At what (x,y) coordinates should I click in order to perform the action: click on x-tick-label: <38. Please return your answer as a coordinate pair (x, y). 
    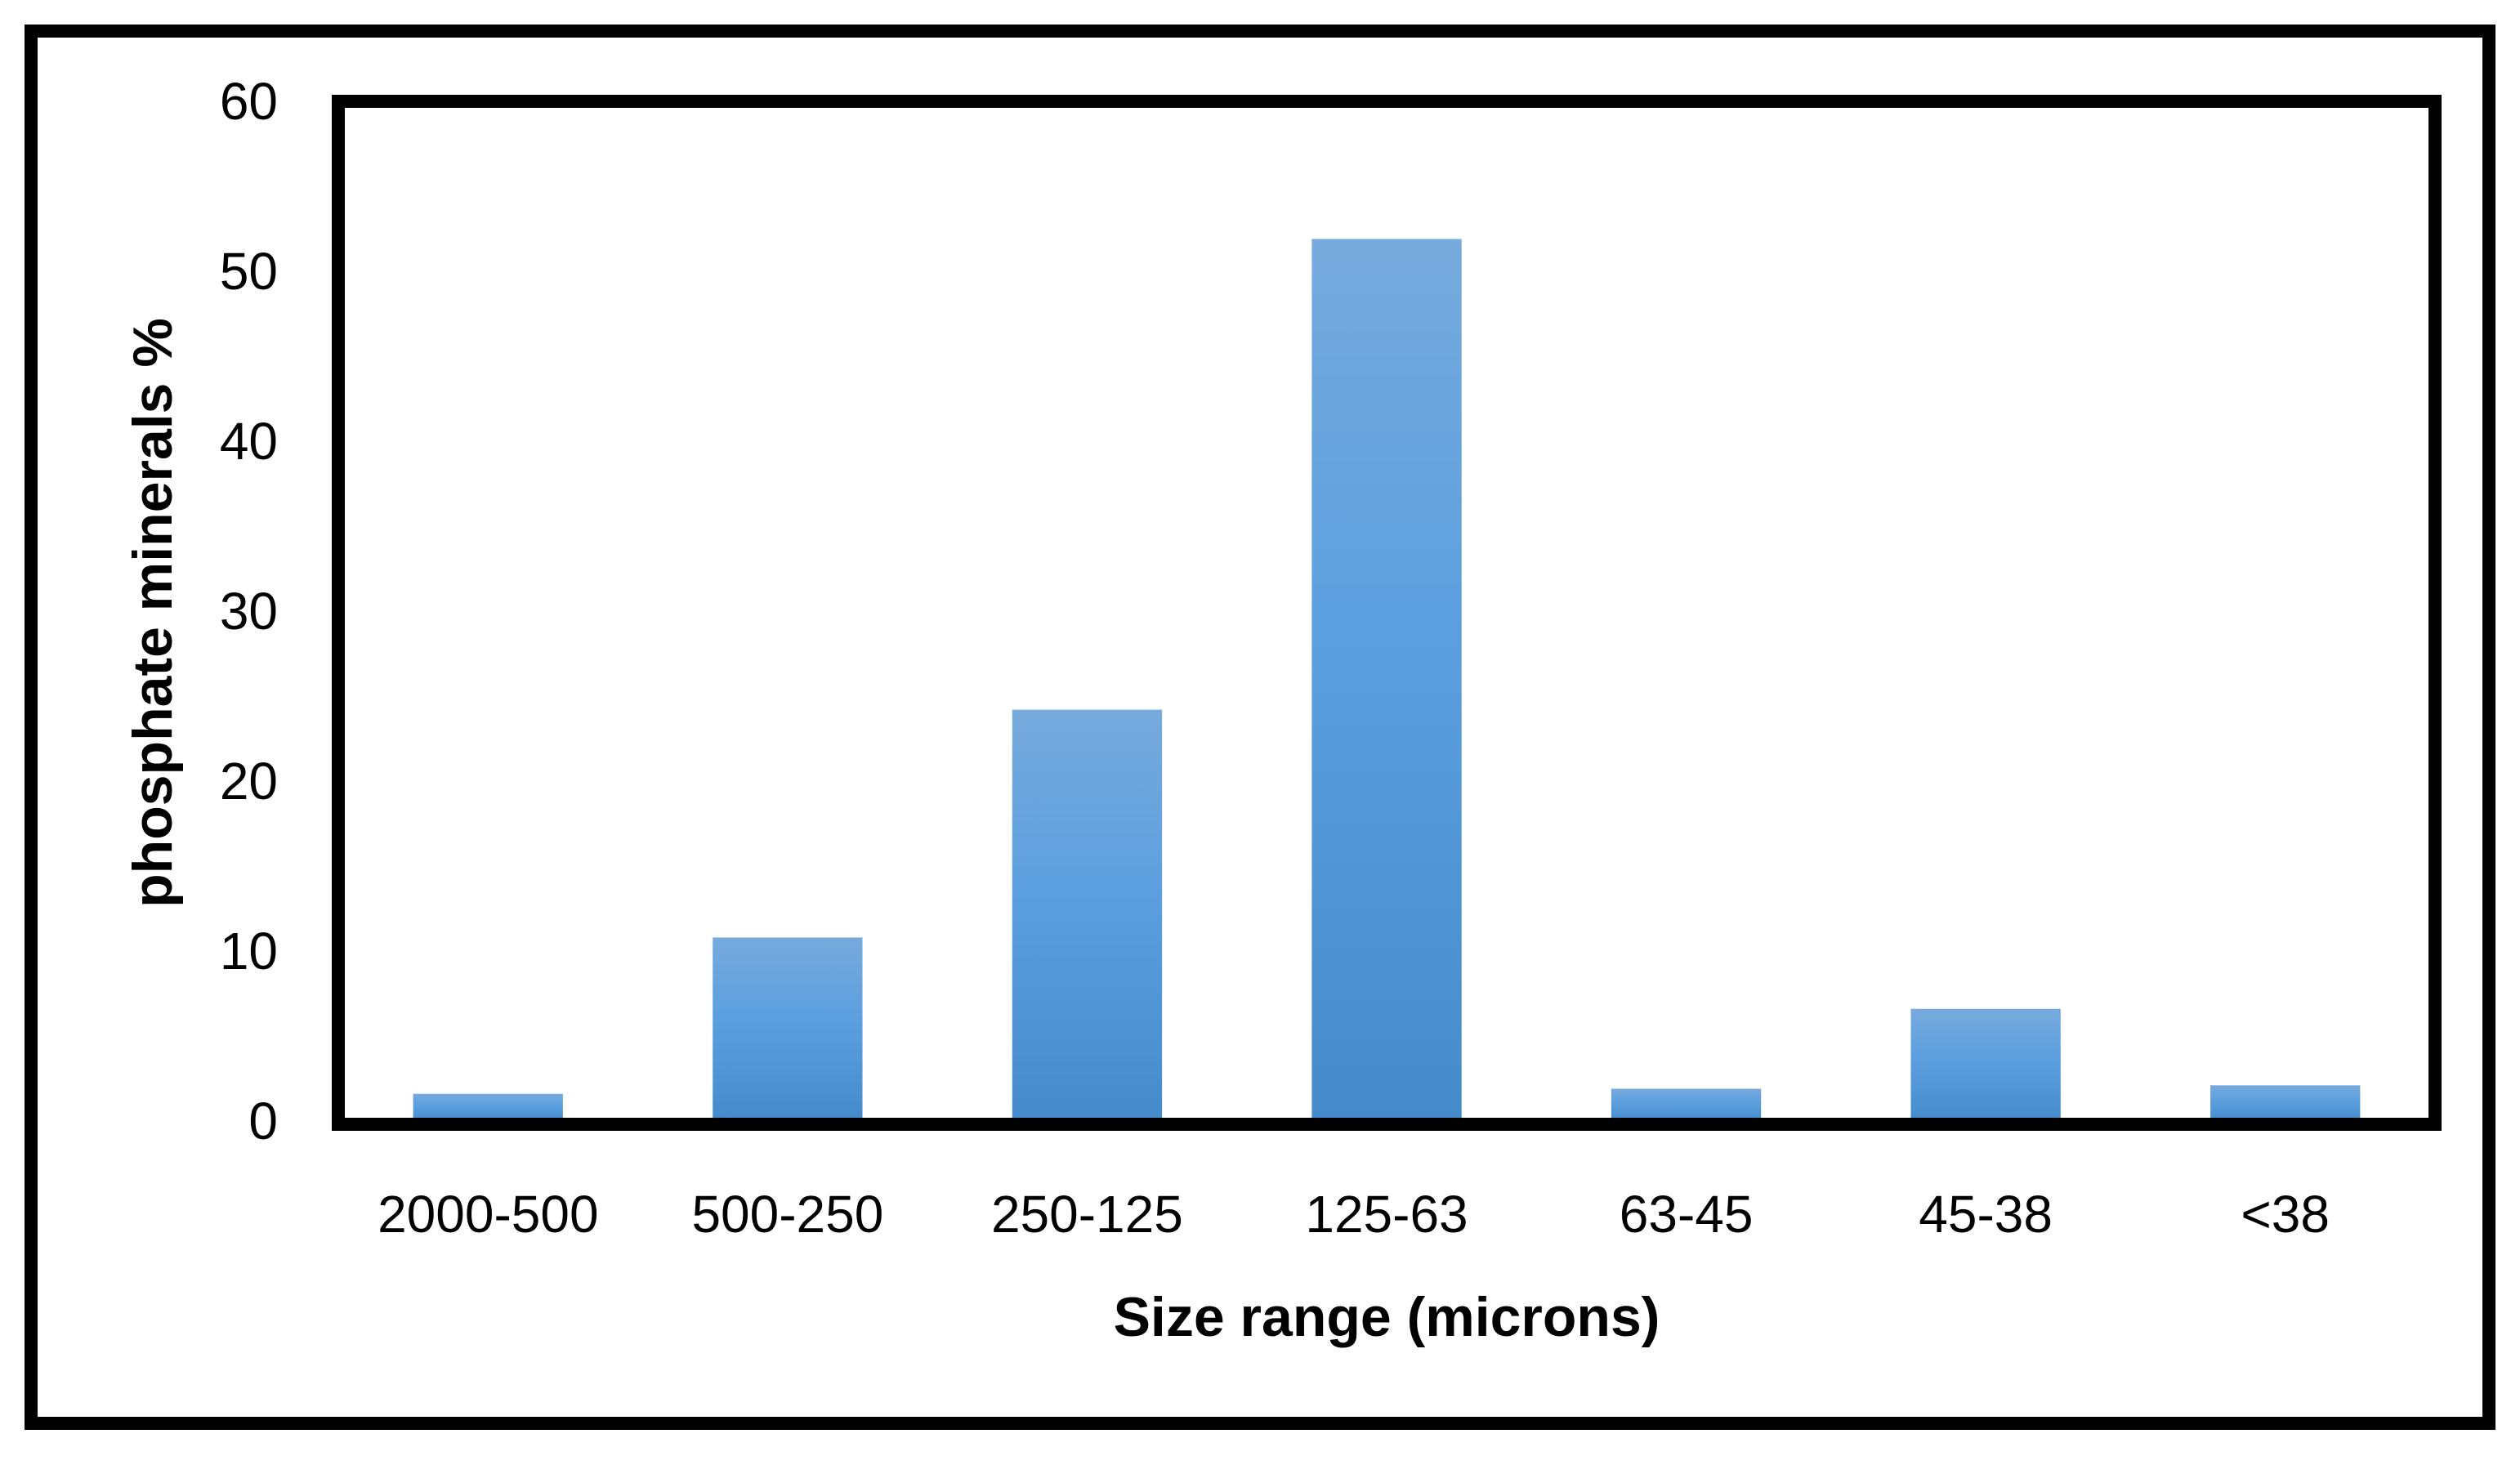
    Looking at the image, I should click on (2285, 1214).